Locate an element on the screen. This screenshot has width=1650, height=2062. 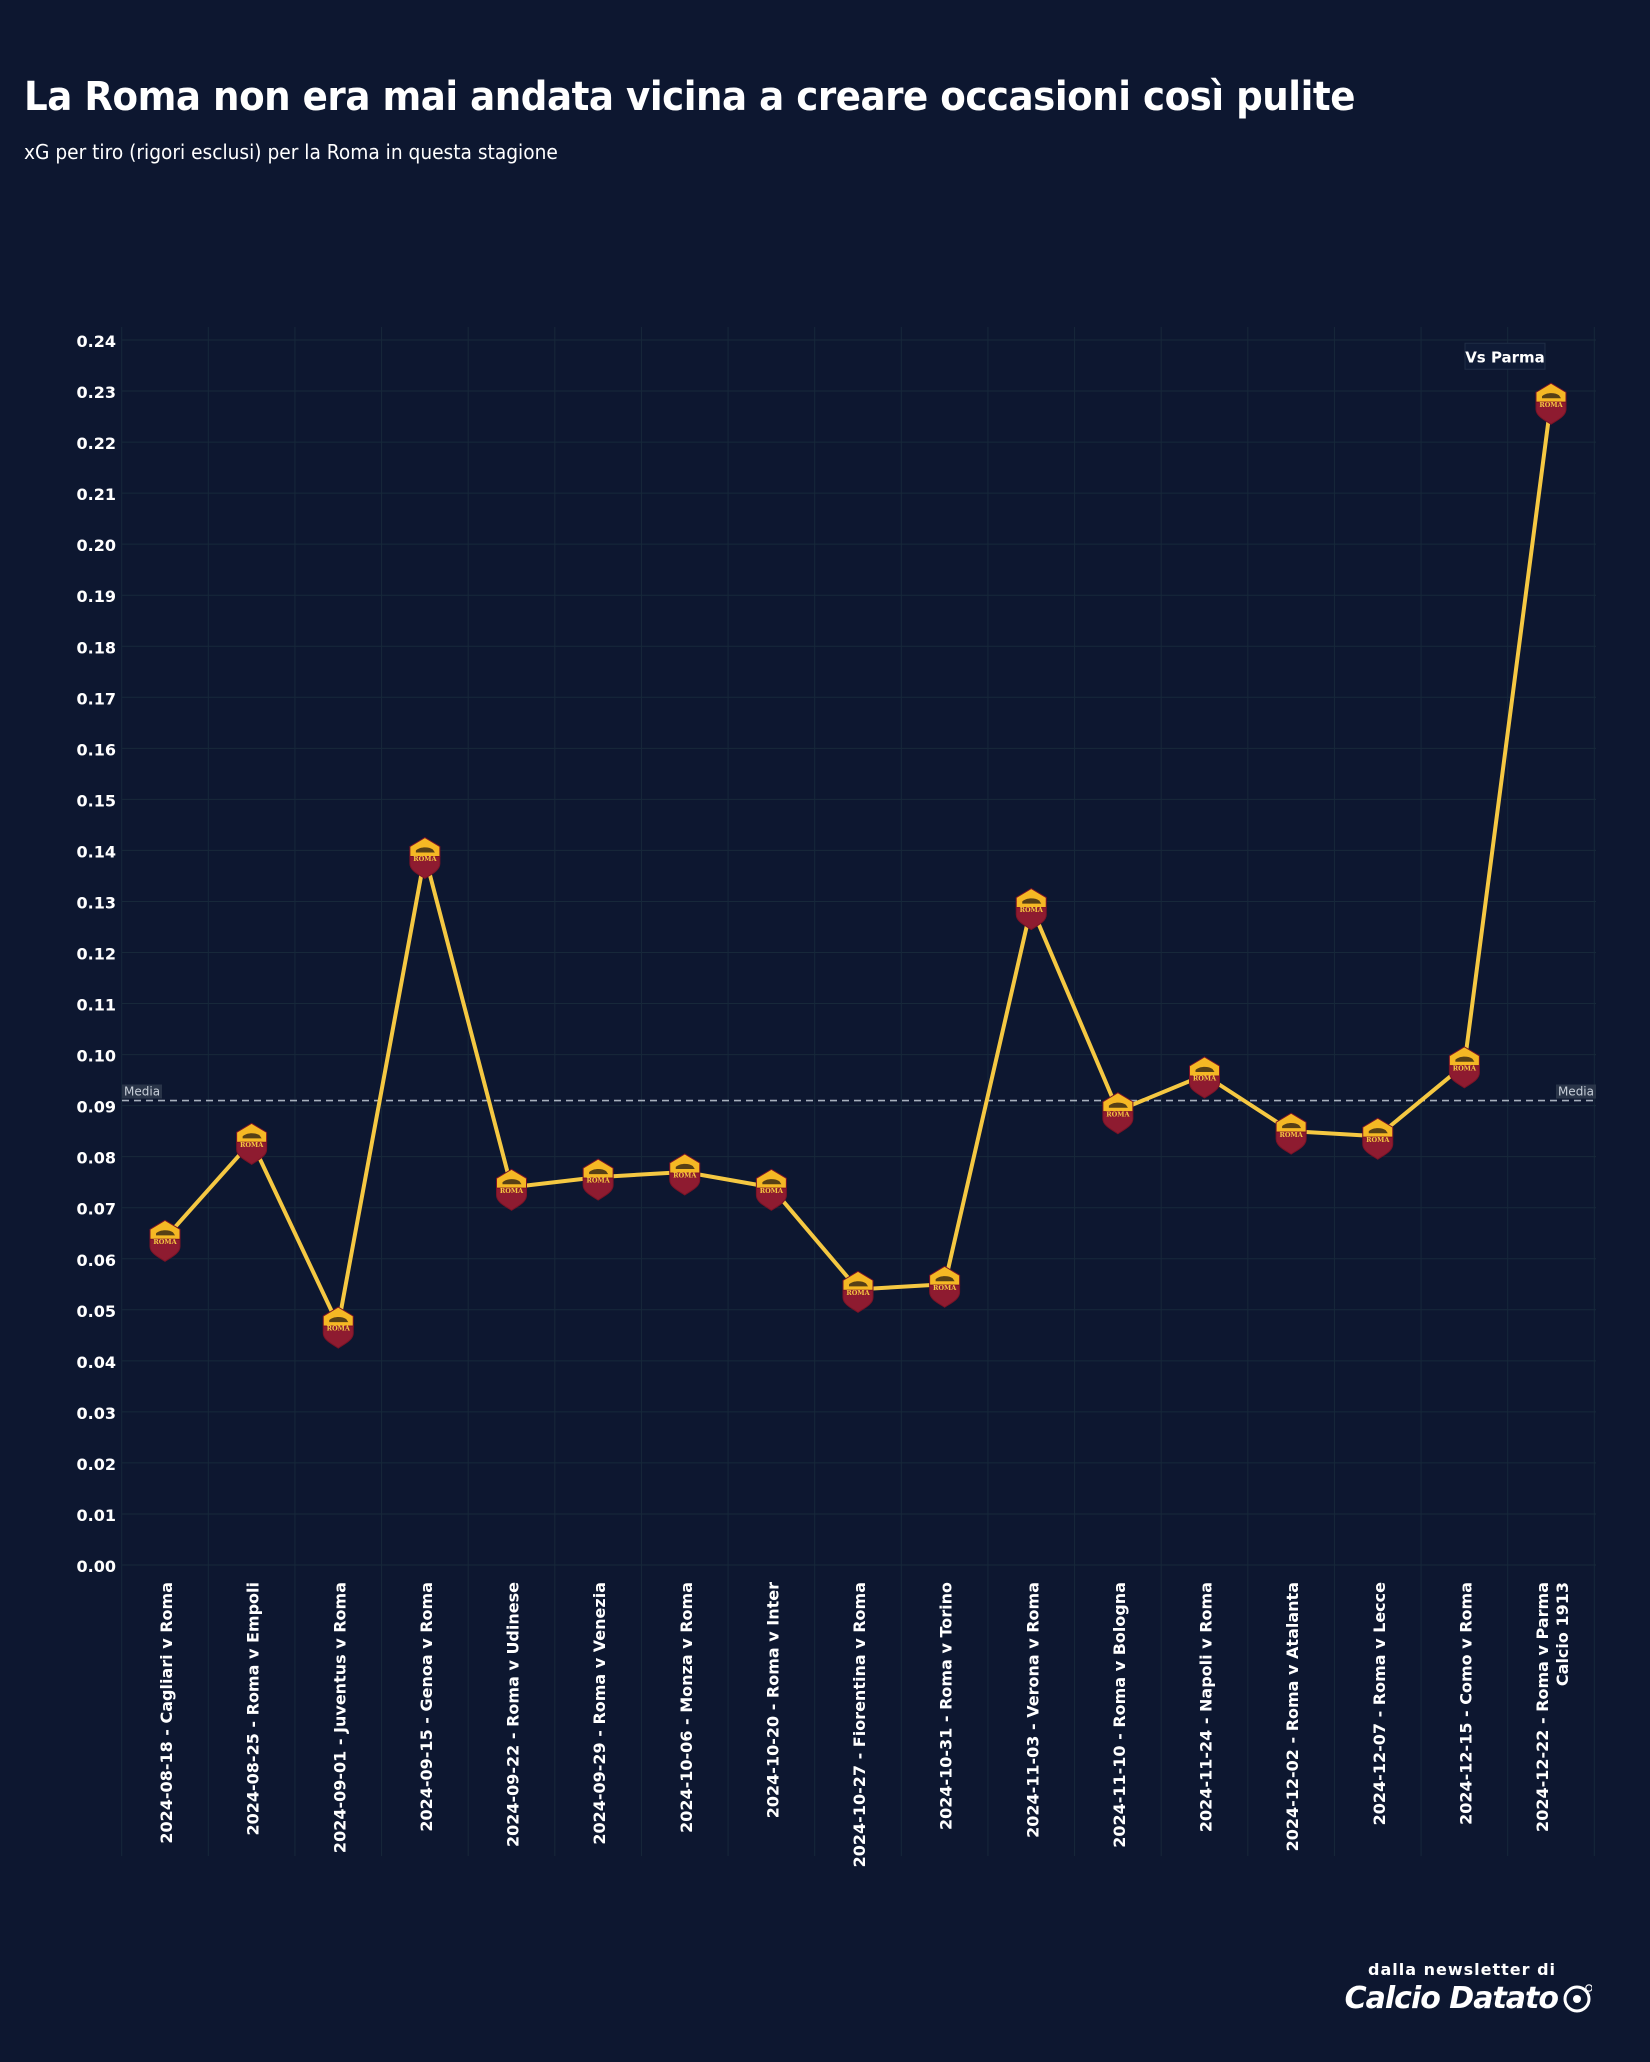
y-tick-label: 0.08 is located at coordinates (96, 1158).